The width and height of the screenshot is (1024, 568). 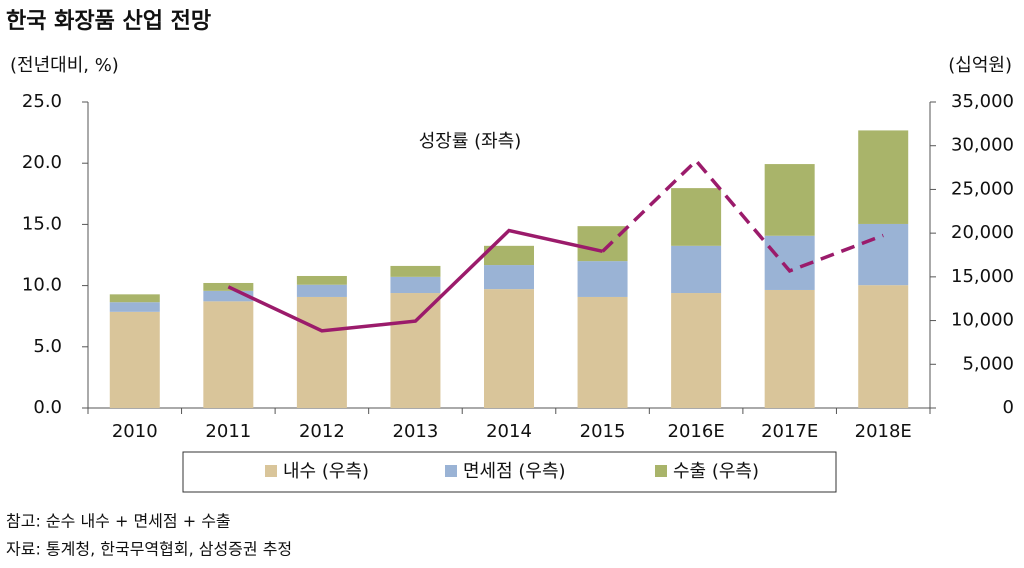 What do you see at coordinates (982, 101) in the screenshot?
I see `y2-tick-label: 35,000` at bounding box center [982, 101].